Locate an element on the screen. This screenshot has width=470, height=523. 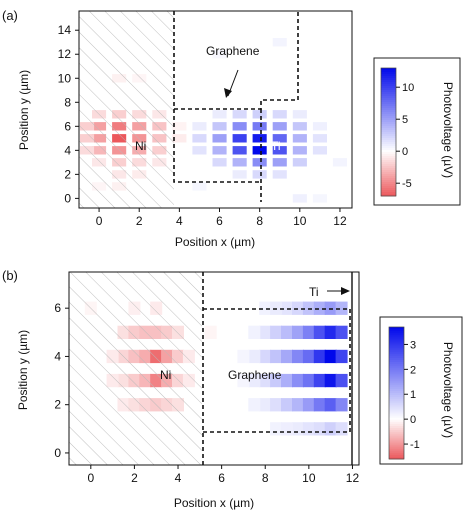
panel-a-y-tick-label: 4 is located at coordinates (67, 150).